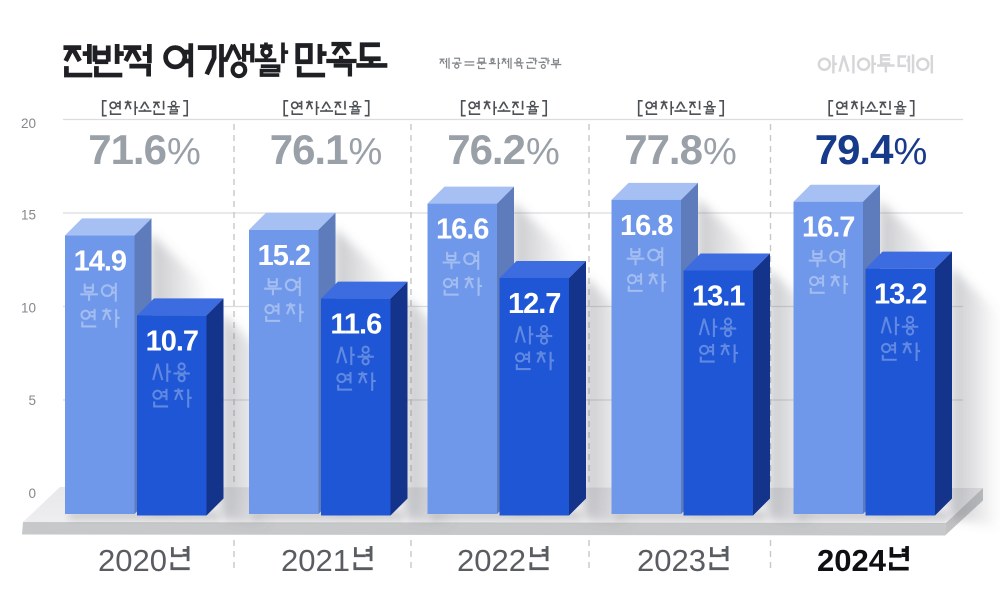 This screenshot has height=604, width=1000. I want to click on svg-text: 10, so click(28, 308).